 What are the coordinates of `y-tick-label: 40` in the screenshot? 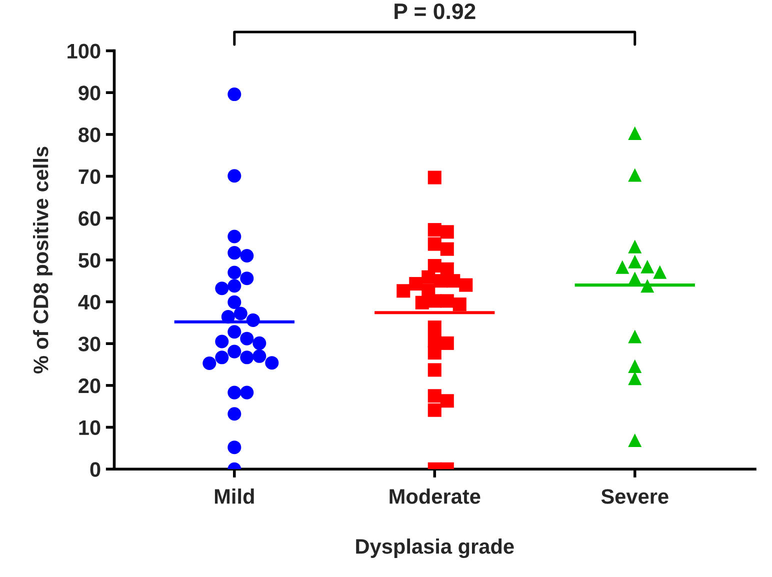 It's located at (89, 302).